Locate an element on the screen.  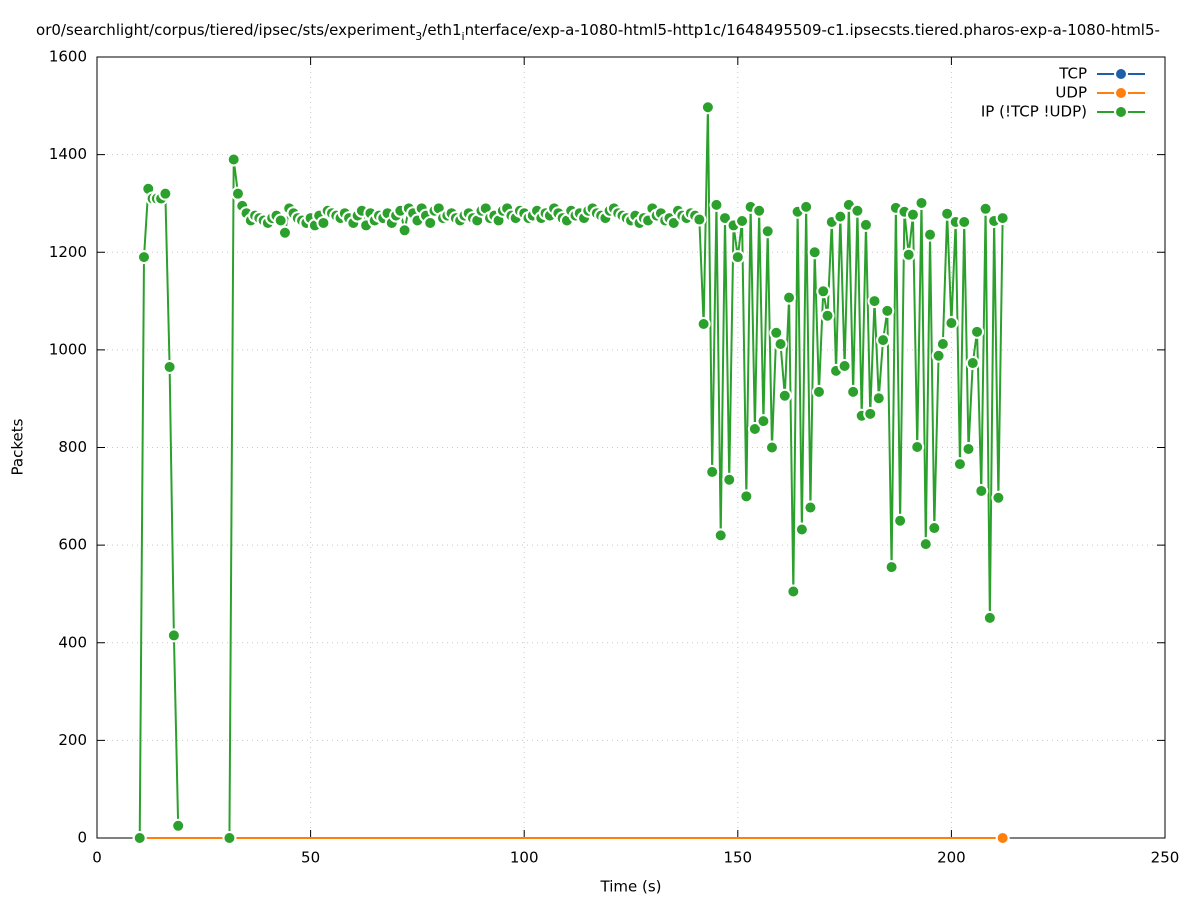
y-tick-label: 800 is located at coordinates (72, 447).